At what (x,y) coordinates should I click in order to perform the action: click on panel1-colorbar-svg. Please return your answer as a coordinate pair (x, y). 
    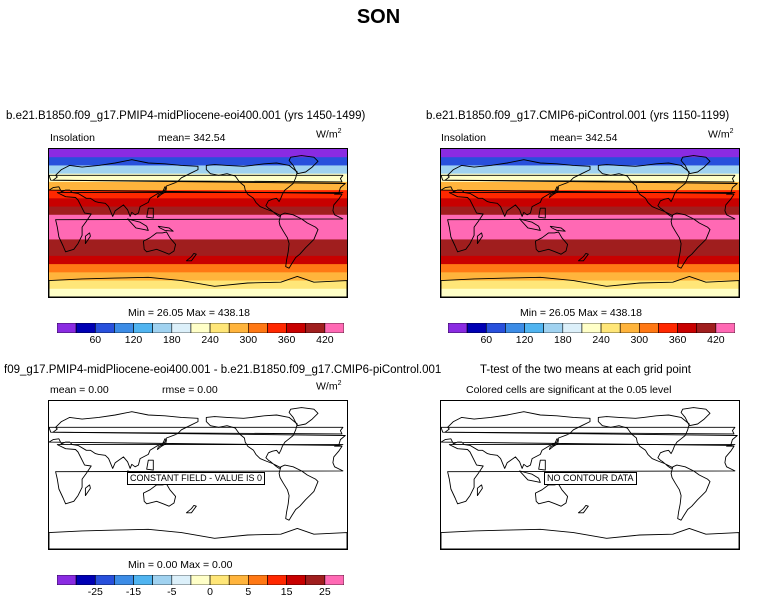
    Looking at the image, I should click on (200, 328).